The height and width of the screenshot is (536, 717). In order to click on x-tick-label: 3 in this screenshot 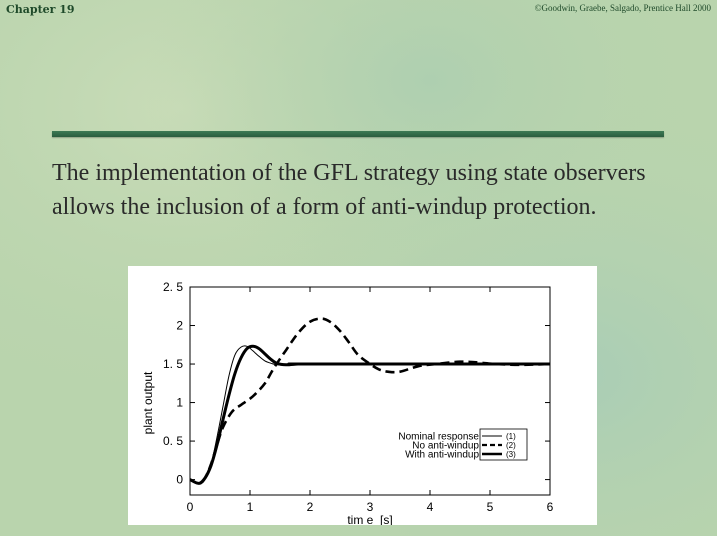, I will do `click(370, 507)`.